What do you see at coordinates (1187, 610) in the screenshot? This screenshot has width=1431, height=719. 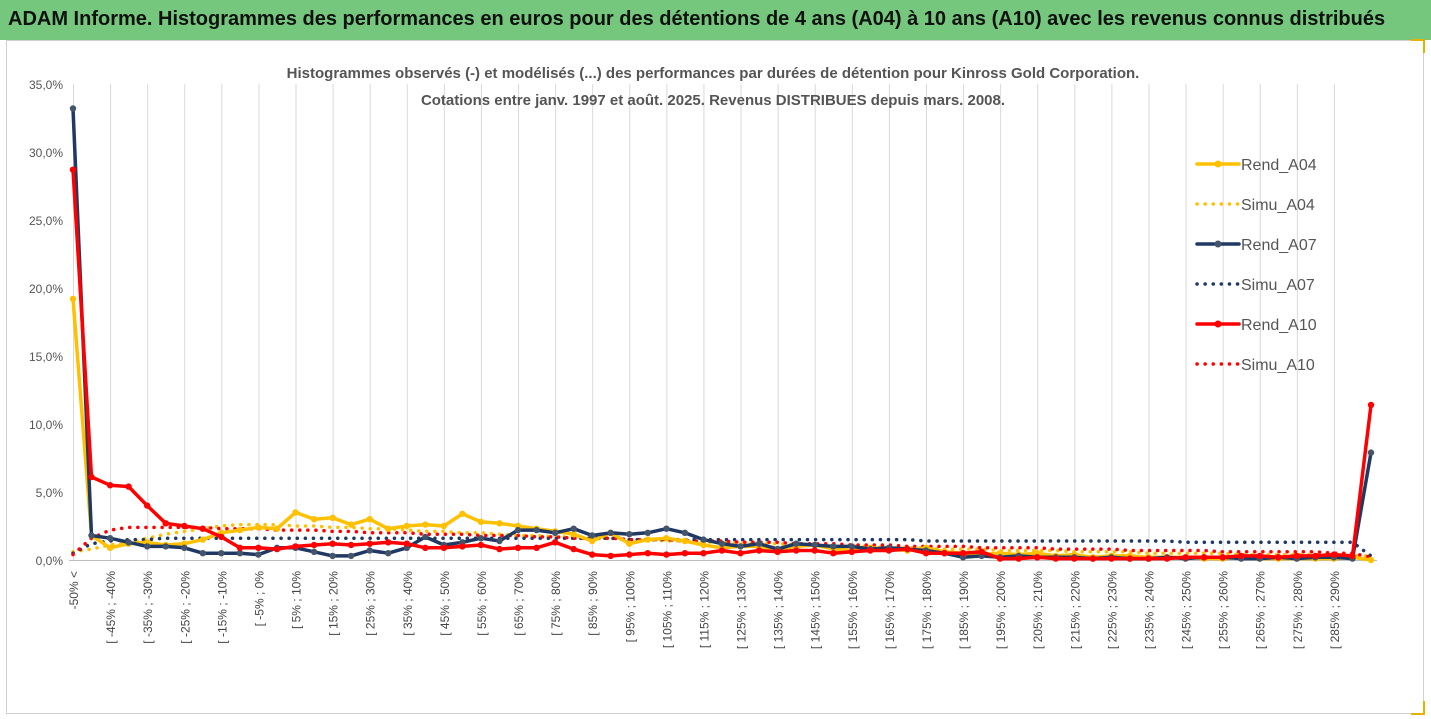 I see `x-tick-label: [ 245% ; 250%` at bounding box center [1187, 610].